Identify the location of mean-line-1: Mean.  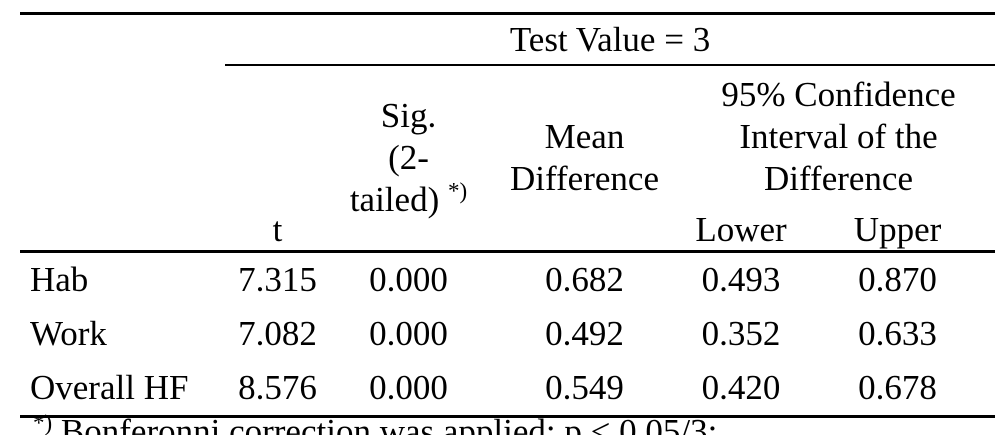
(584, 136).